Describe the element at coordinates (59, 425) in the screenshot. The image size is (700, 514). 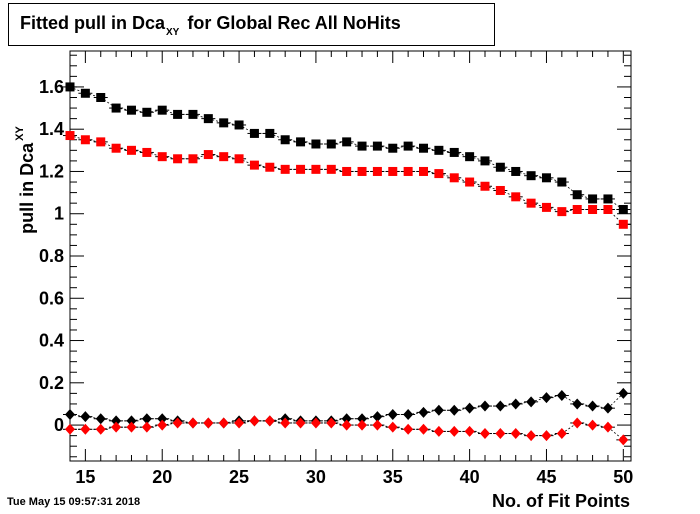
I see `y-tick-label: 0` at that location.